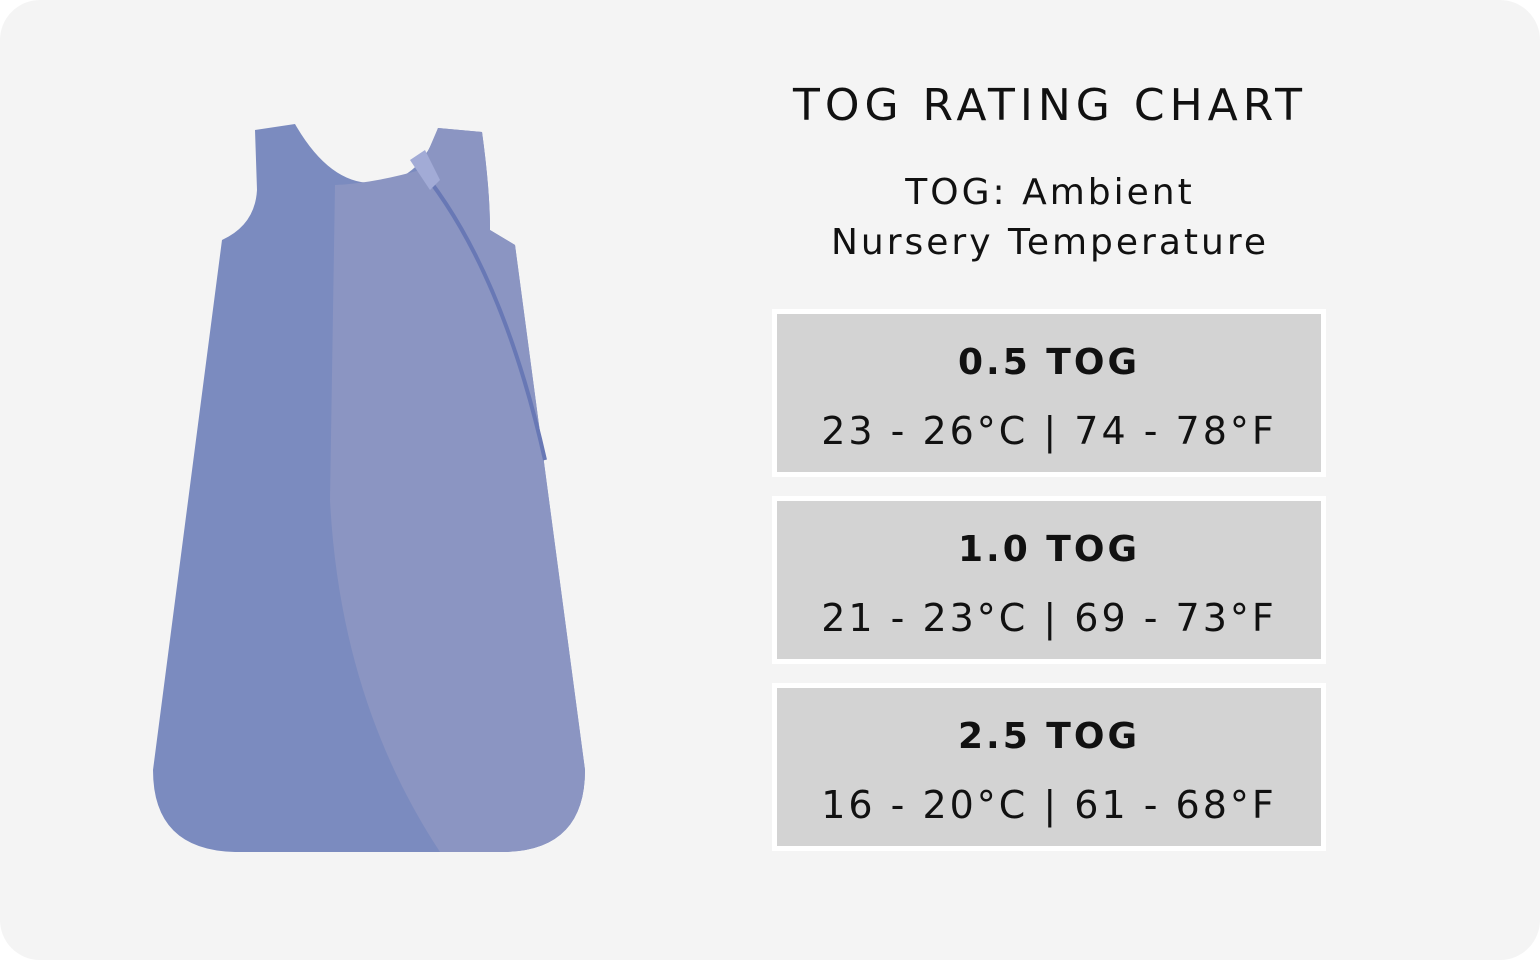  What do you see at coordinates (1049, 393) in the screenshot?
I see `tog-row: 0.5 TOG 23 - 26°C | 74 - 78°F` at bounding box center [1049, 393].